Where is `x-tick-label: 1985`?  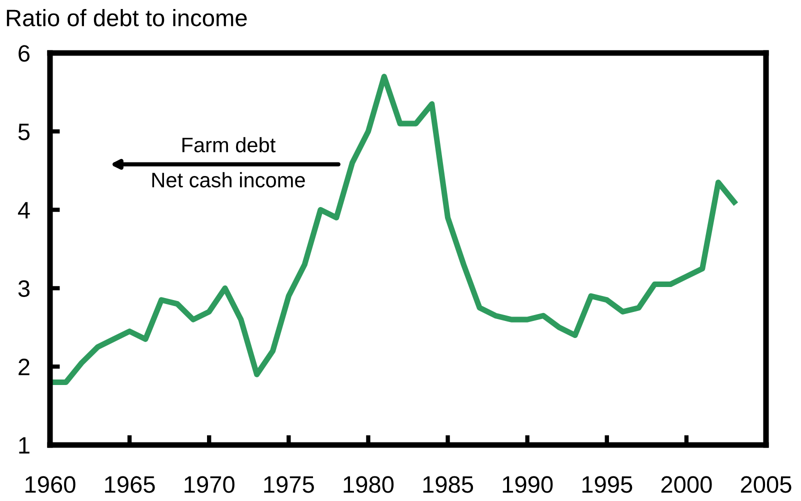 x-tick-label: 1985 is located at coordinates (448, 484).